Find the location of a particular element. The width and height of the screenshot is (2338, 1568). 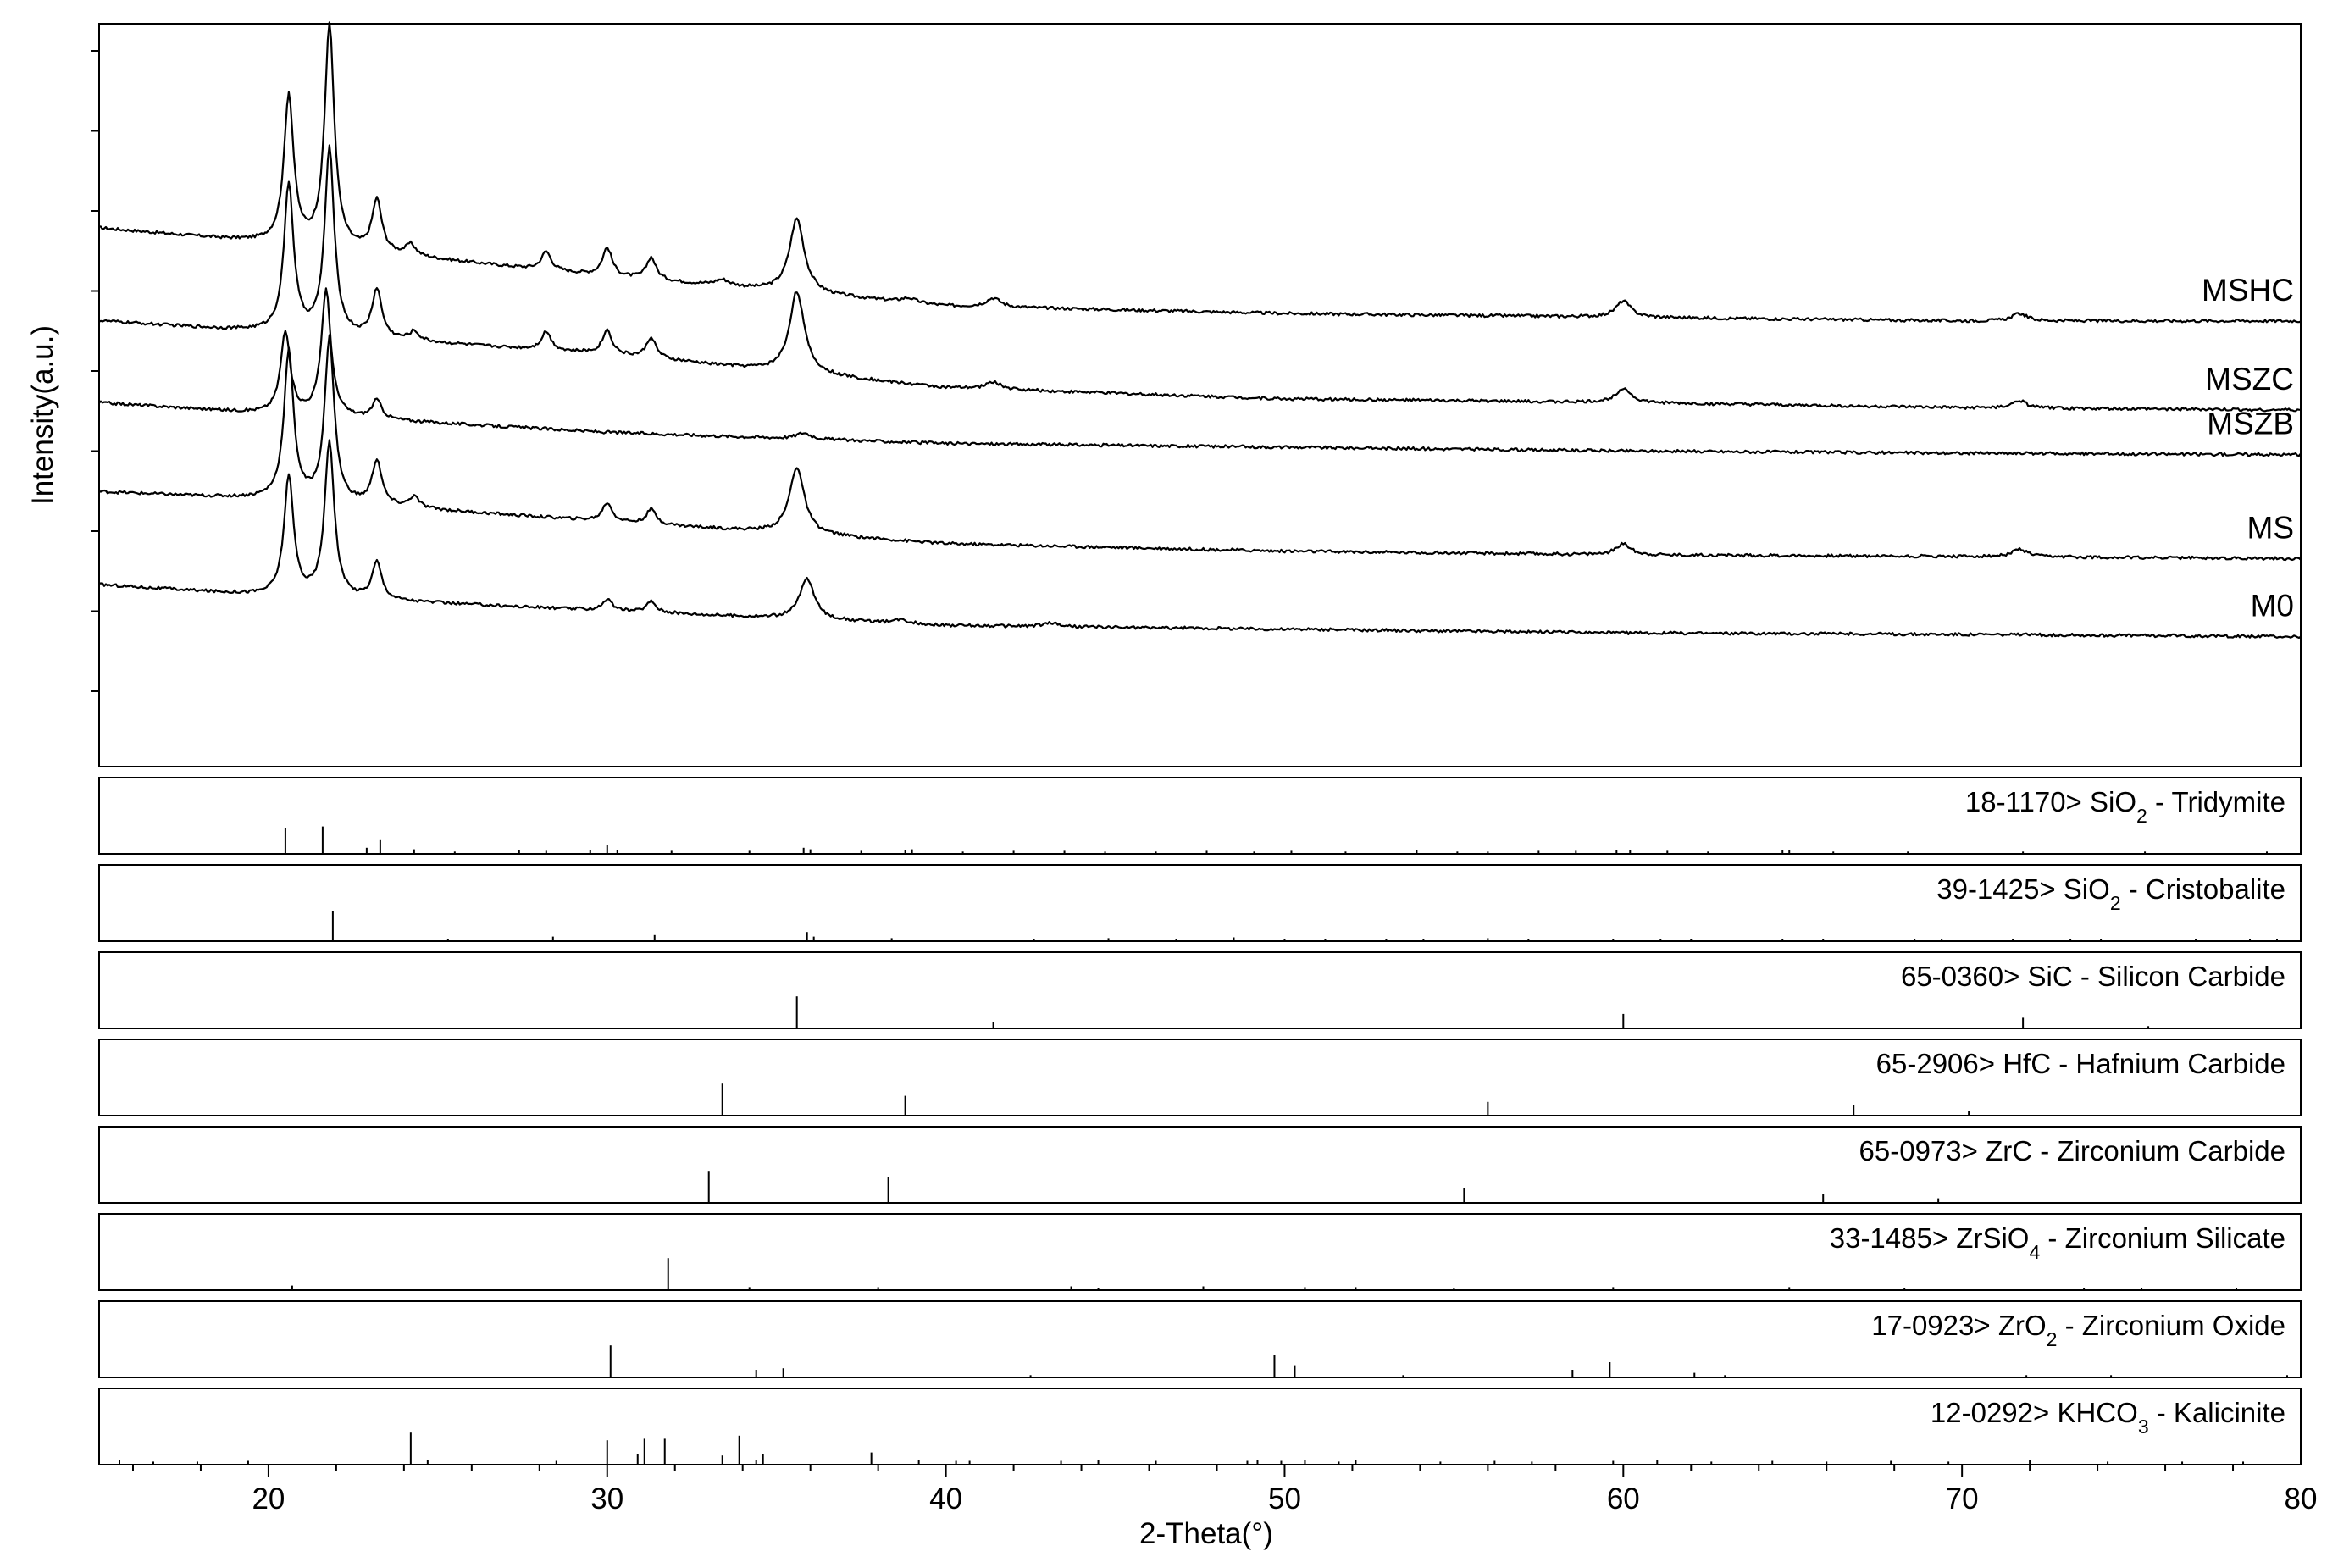

x-axis-label: 2-Theta(°) is located at coordinates (1206, 1533).